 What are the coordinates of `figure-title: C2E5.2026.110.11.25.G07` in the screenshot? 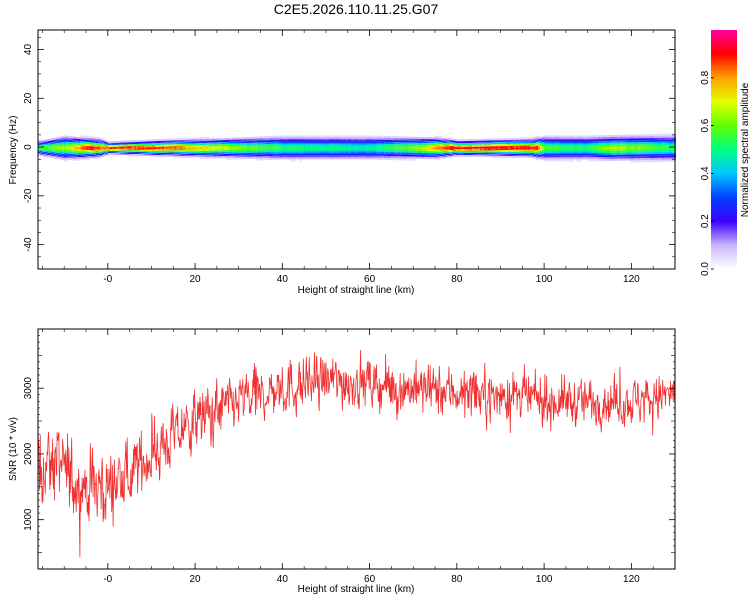 It's located at (356, 9).